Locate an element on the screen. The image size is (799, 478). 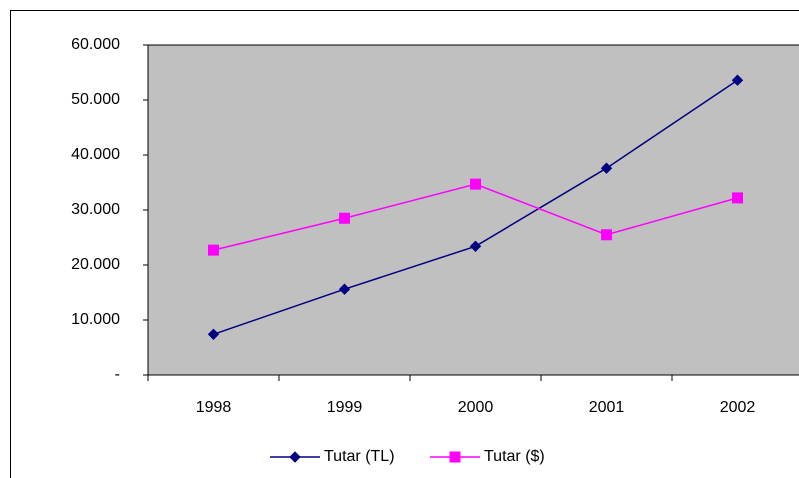
y-tick-label: 40.000 is located at coordinates (95, 154).